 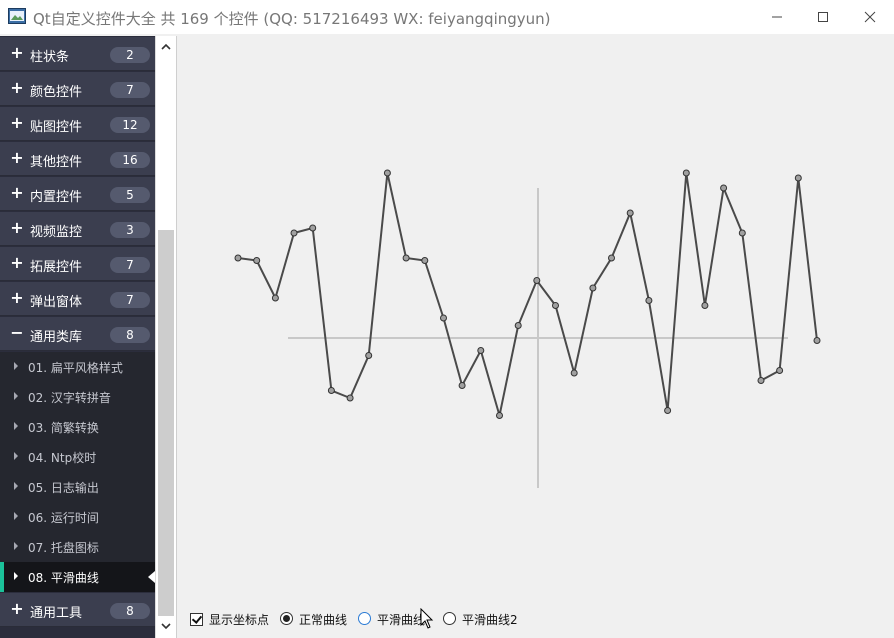 I want to click on sidebar-scrollbar, so click(x=166, y=337).